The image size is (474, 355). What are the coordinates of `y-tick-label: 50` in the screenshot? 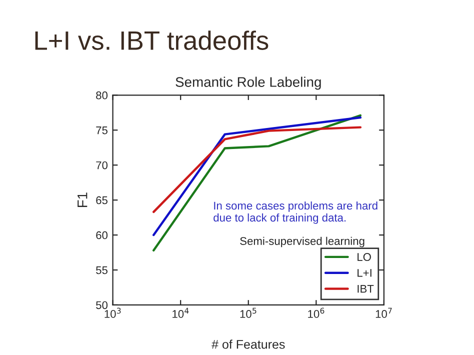 It's located at (102, 305).